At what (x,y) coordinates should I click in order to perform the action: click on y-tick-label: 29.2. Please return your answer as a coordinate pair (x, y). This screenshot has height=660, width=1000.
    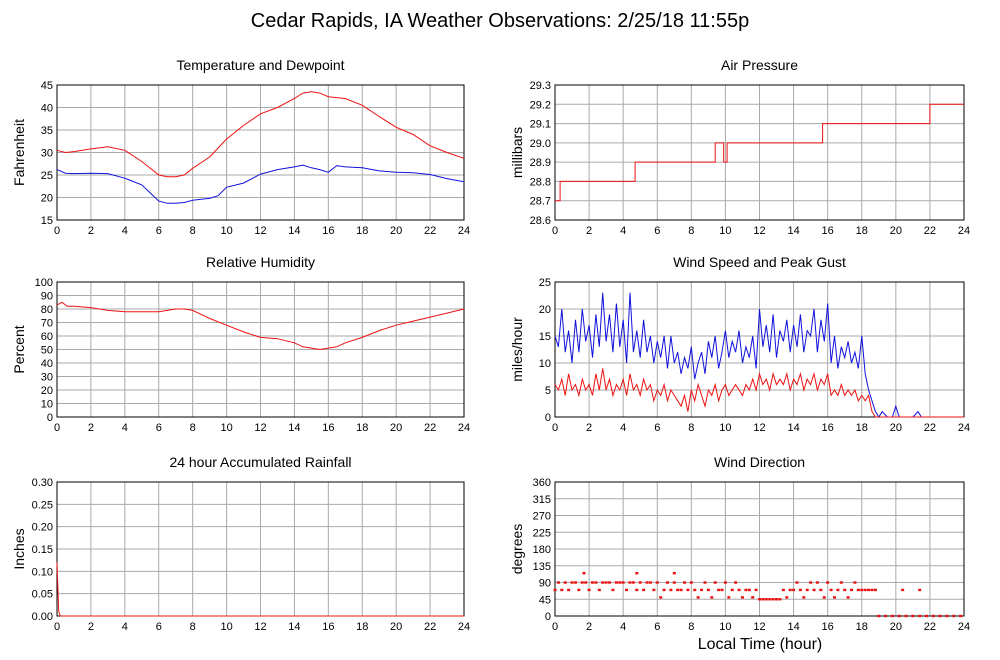
    Looking at the image, I should click on (540, 105).